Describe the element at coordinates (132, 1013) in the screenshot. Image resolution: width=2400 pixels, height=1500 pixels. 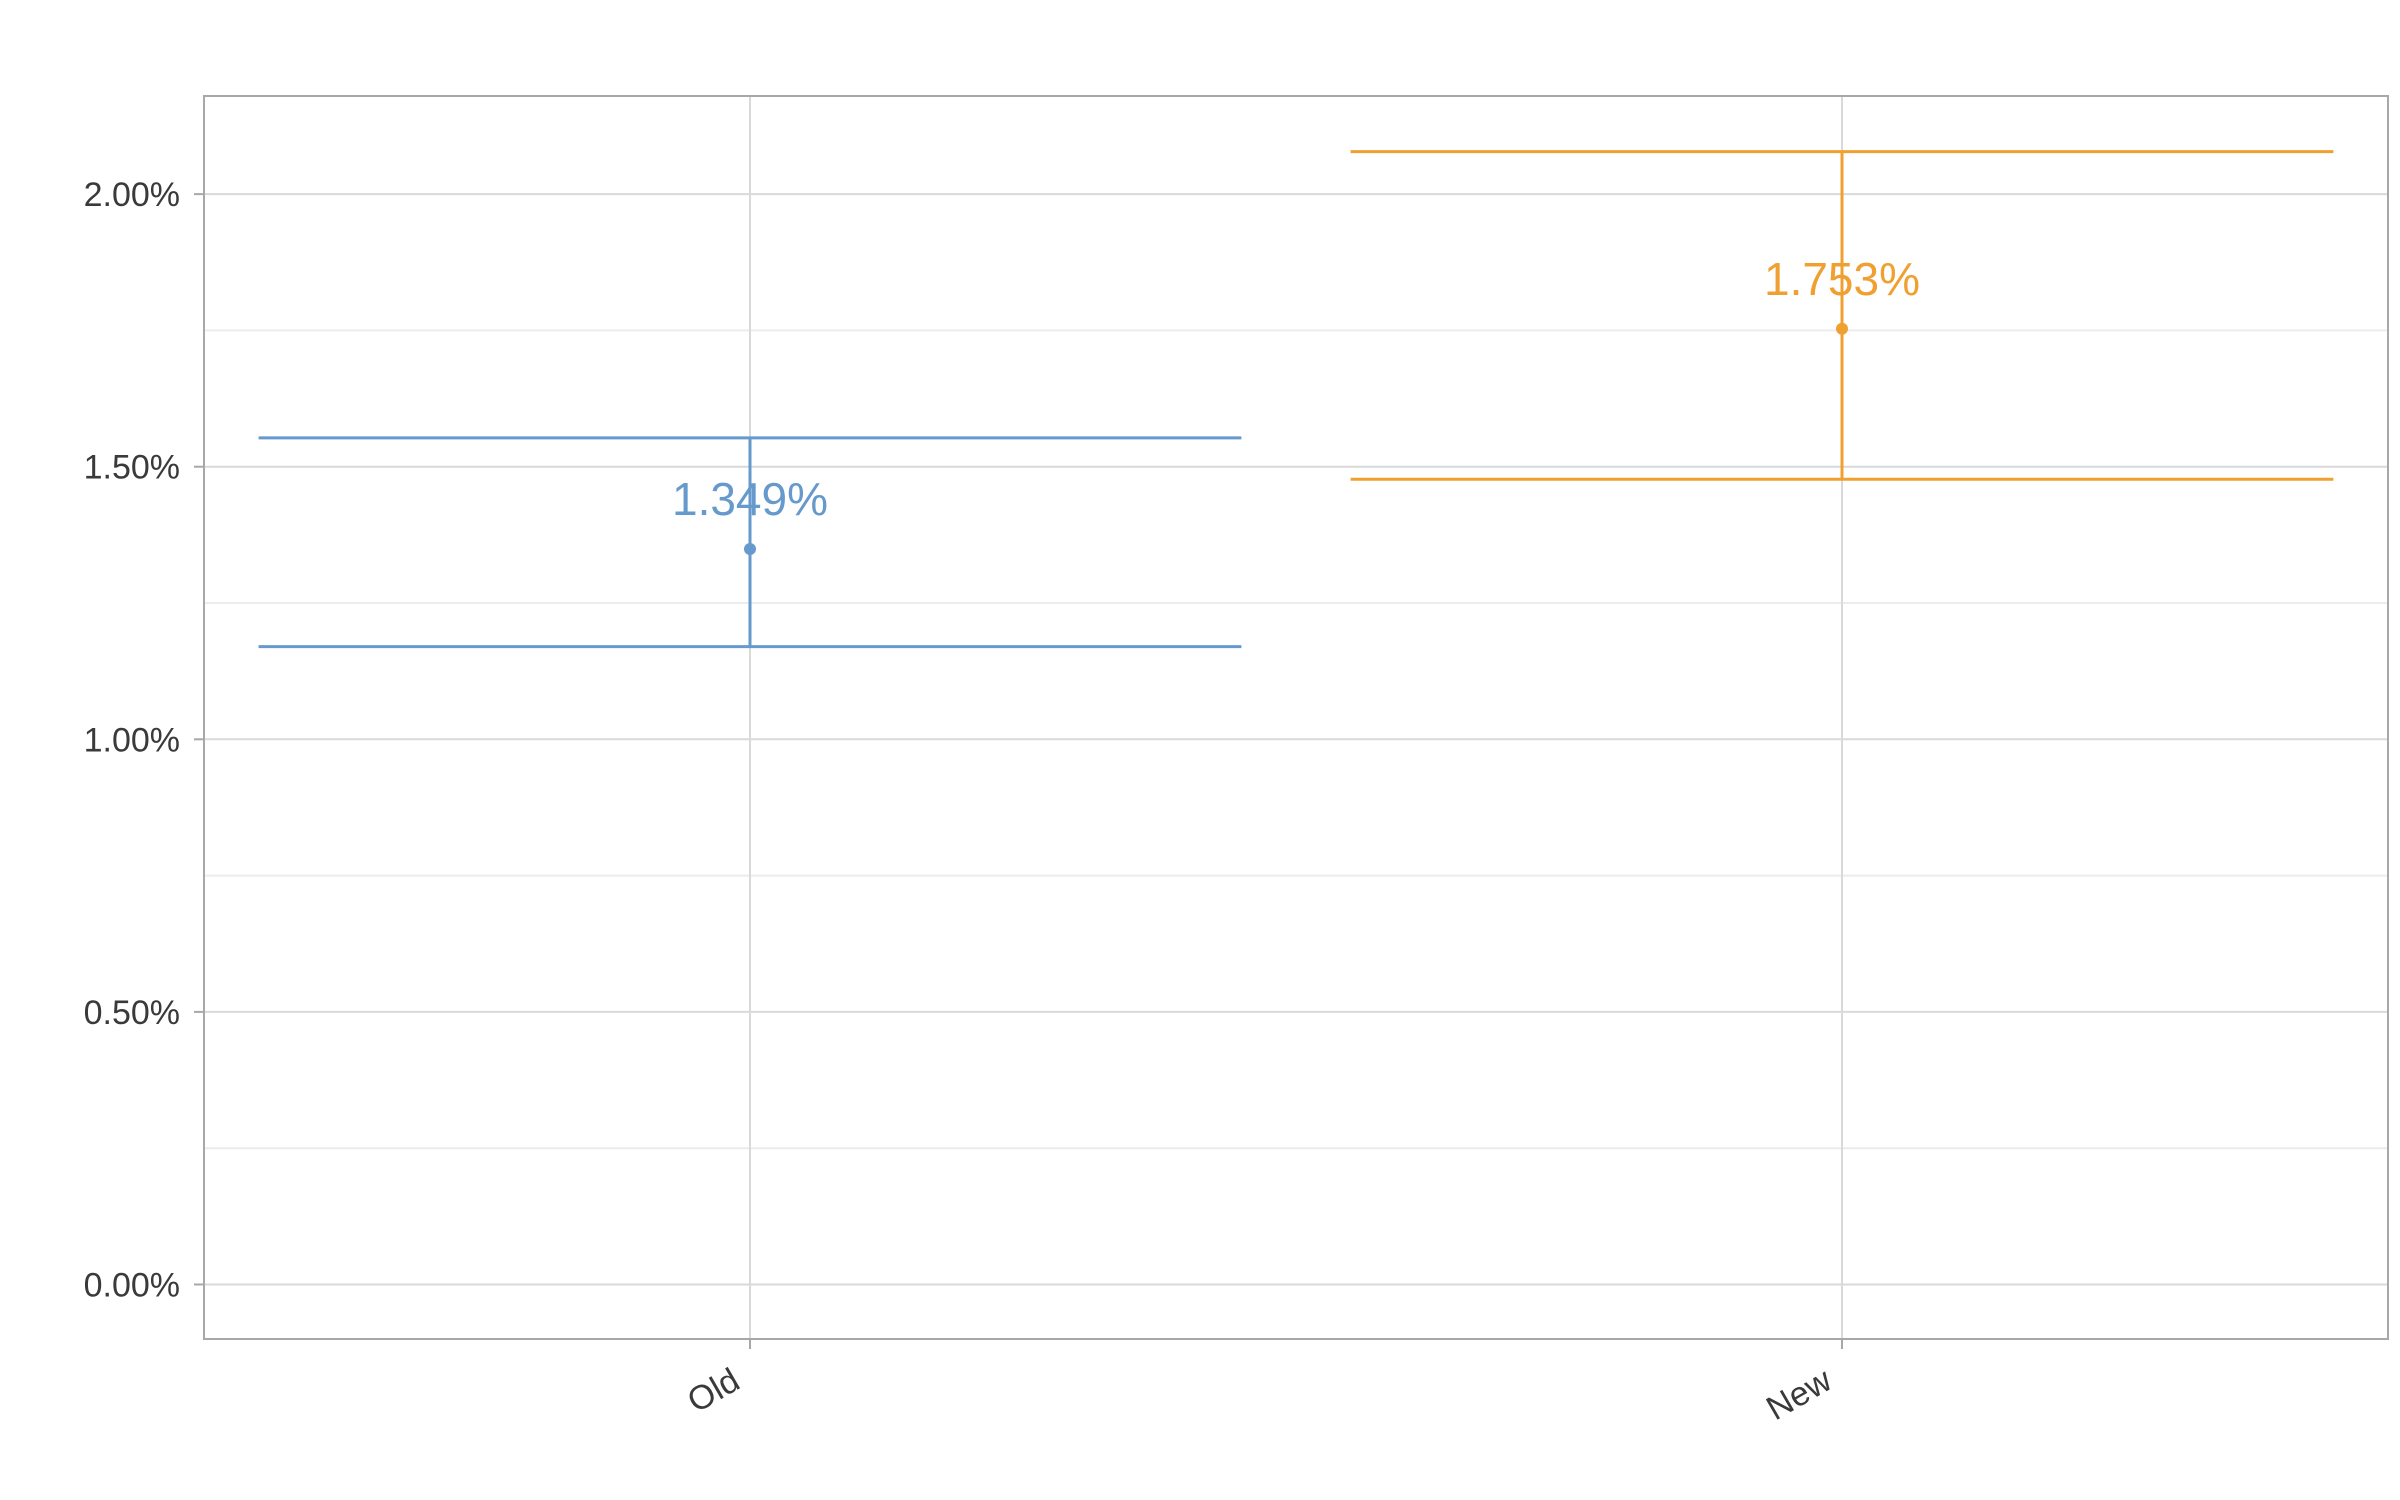
I see `y-tick-label: 0.50%` at that location.